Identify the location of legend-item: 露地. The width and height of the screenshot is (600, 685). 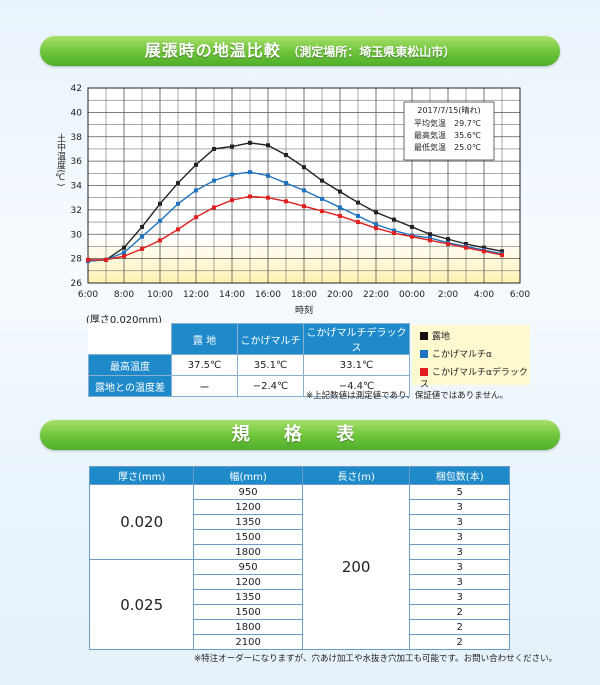
(435, 337).